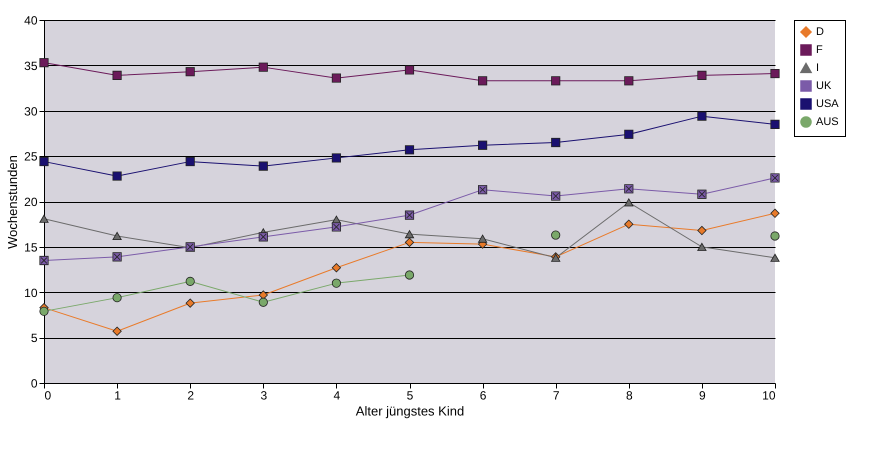 Image resolution: width=882 pixels, height=452 pixels. What do you see at coordinates (34, 383) in the screenshot?
I see `y-tick-label: 0` at bounding box center [34, 383].